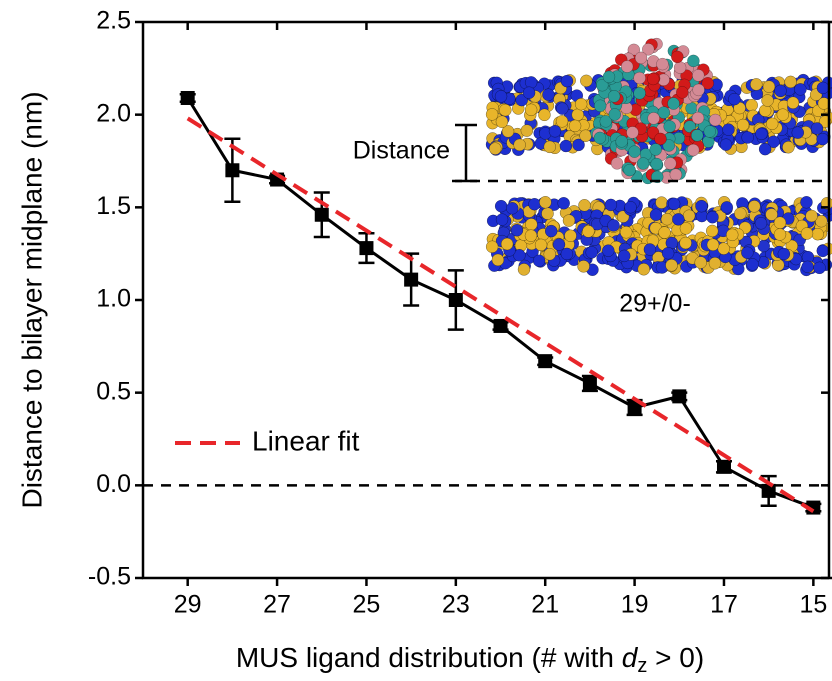 The image size is (832, 681). I want to click on distance-label: Distance, so click(401, 151).